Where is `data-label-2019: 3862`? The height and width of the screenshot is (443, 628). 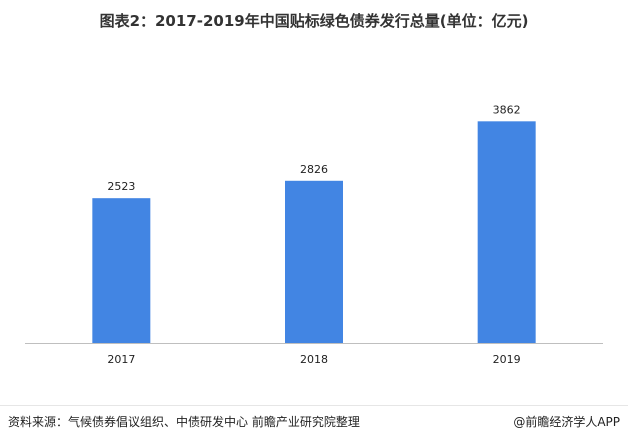 data-label-2019: 3862 is located at coordinates (507, 109).